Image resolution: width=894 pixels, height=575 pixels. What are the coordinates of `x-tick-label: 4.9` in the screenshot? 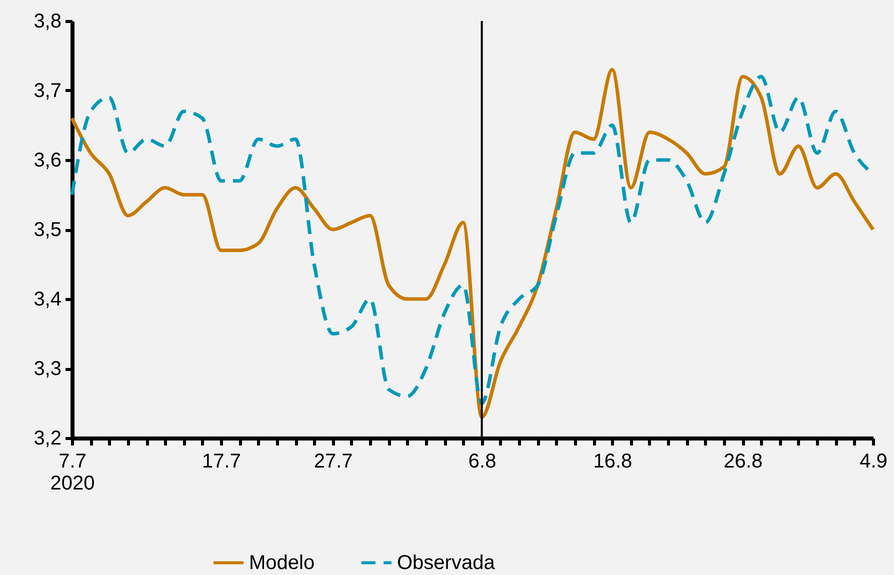 It's located at (874, 461).